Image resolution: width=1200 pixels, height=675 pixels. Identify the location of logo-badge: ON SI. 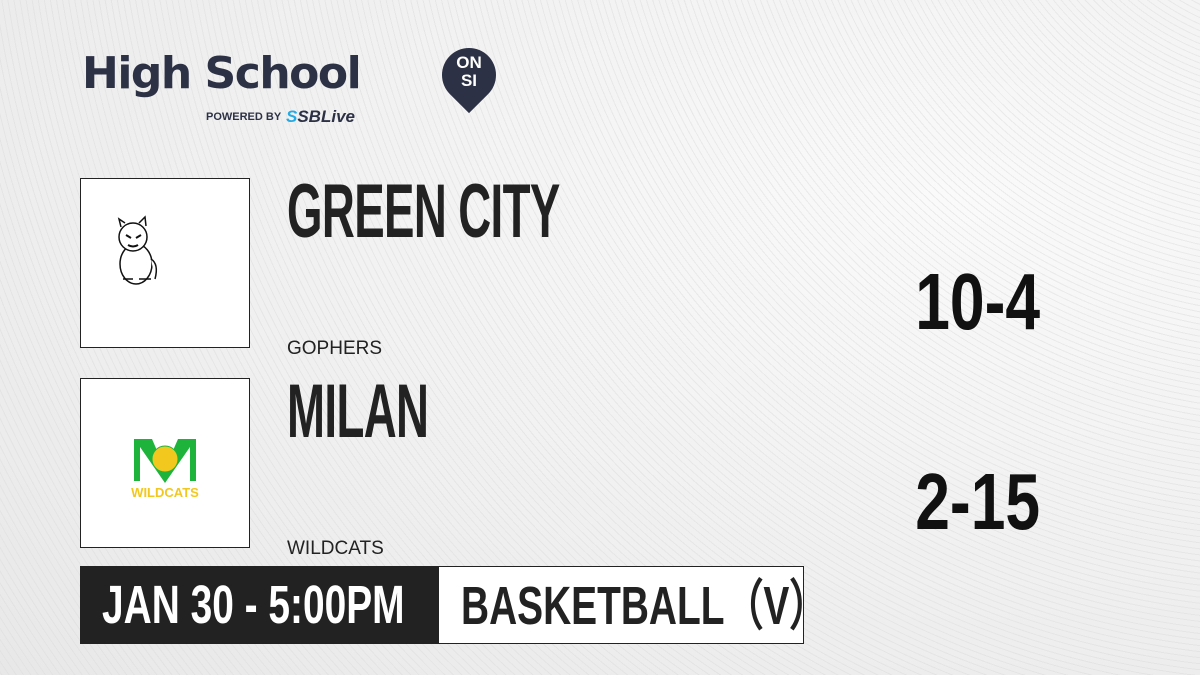
(469, 71).